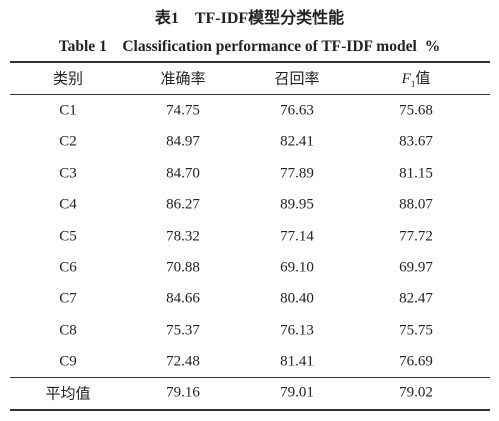  Describe the element at coordinates (183, 110) in the screenshot. I see `value-cell: 74.75` at that location.